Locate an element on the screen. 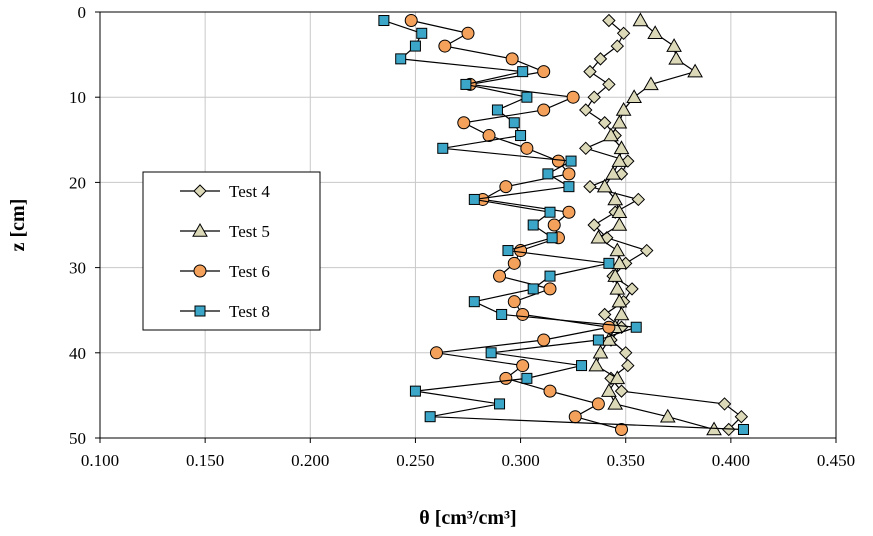 The width and height of the screenshot is (873, 536). y-tick-label: 50 is located at coordinates (77, 438).